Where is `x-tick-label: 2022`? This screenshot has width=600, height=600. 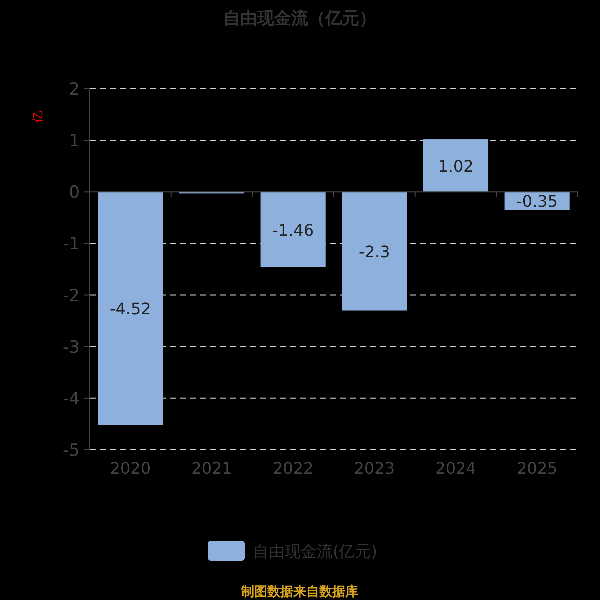
x-tick-label: 2022 is located at coordinates (293, 468).